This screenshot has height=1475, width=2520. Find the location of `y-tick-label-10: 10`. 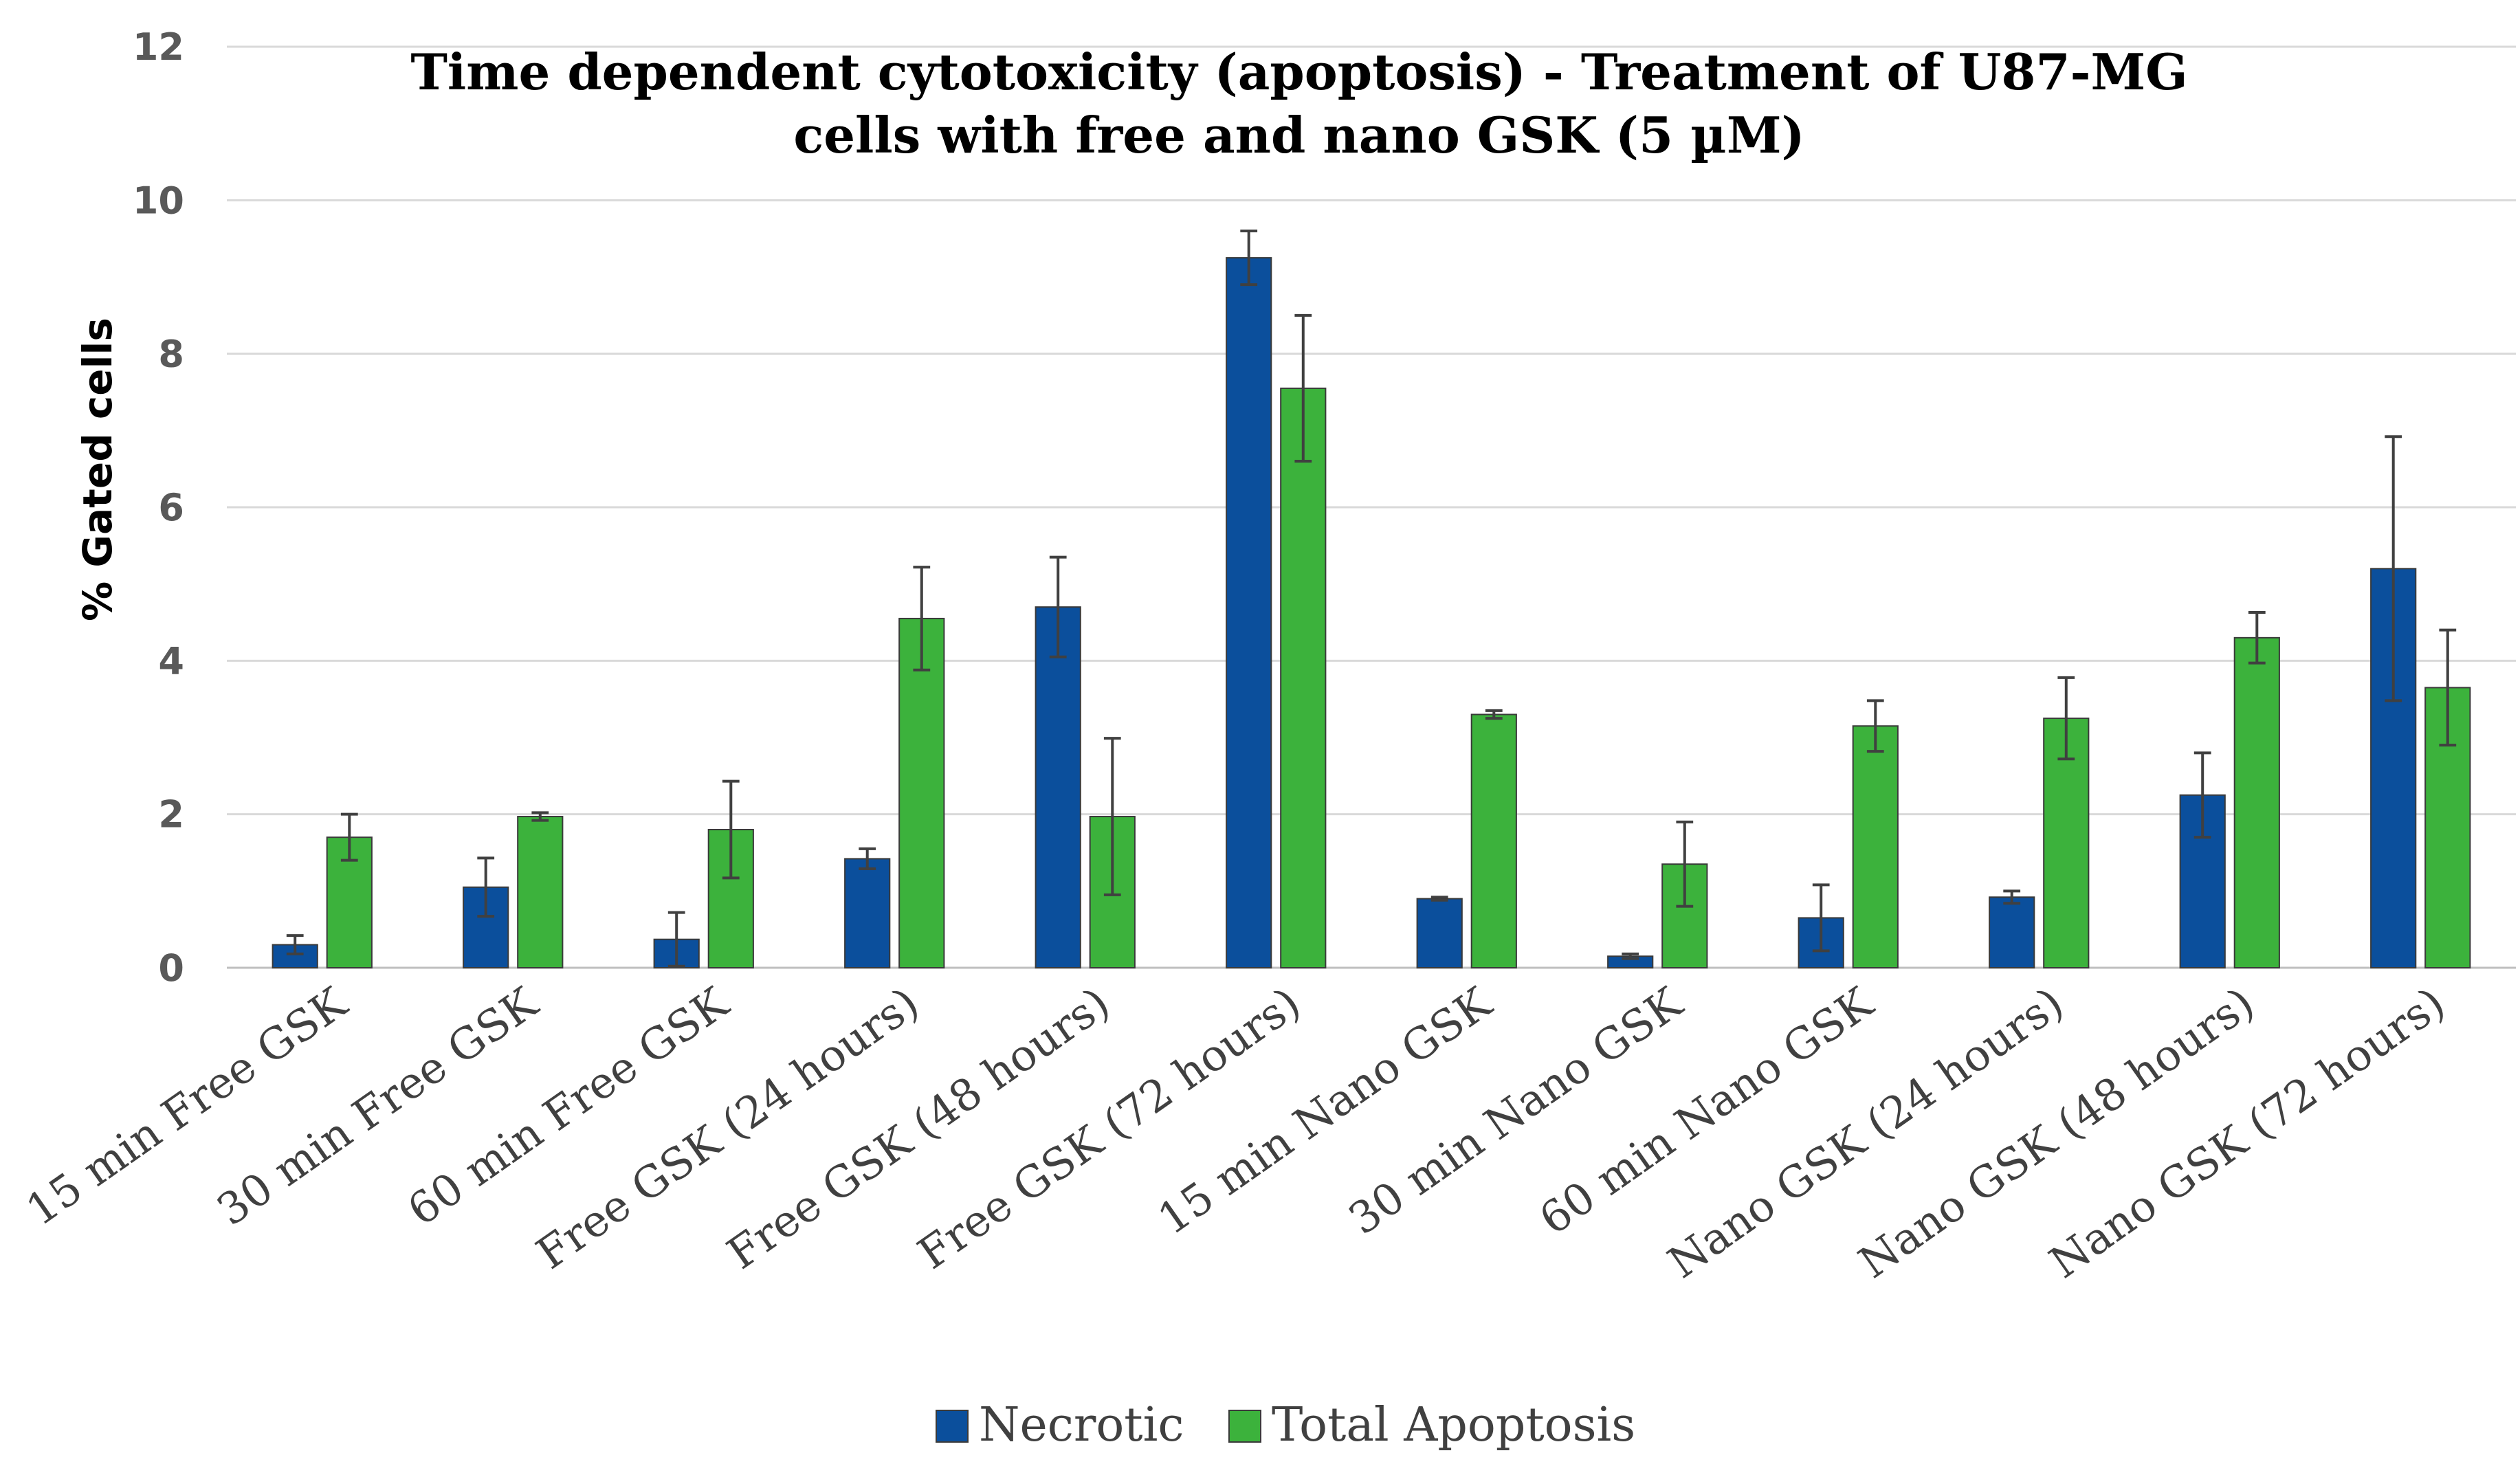

y-tick-label-10: 10 is located at coordinates (158, 200).